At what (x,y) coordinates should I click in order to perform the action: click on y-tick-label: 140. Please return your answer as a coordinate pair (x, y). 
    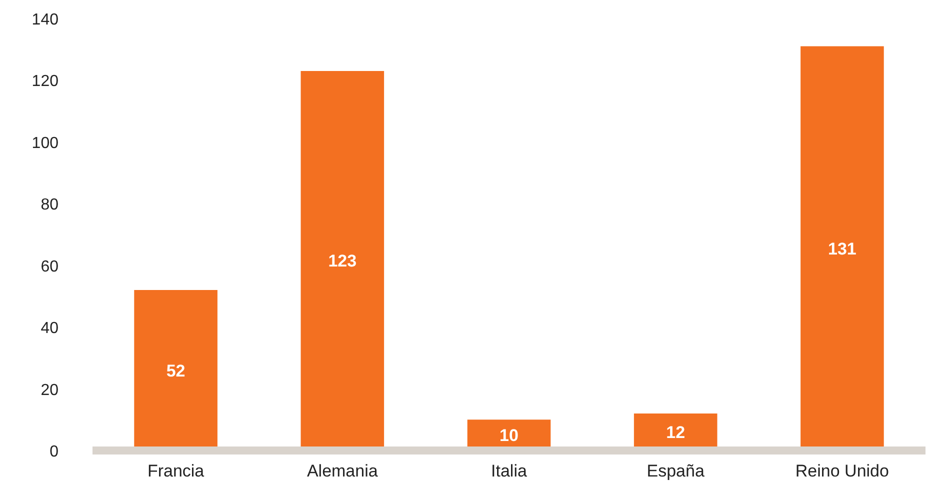
    Looking at the image, I should click on (45, 20).